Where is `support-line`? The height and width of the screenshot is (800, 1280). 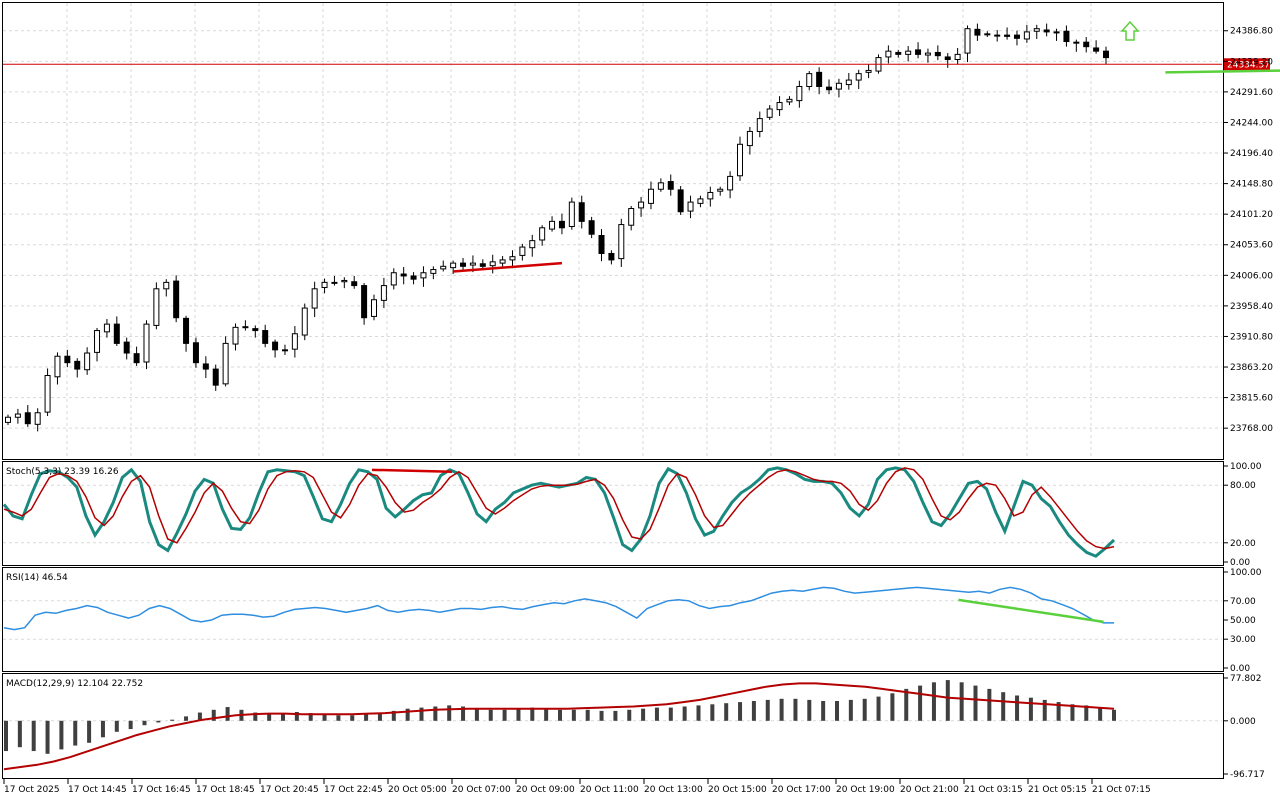
support-line is located at coordinates (1222, 71).